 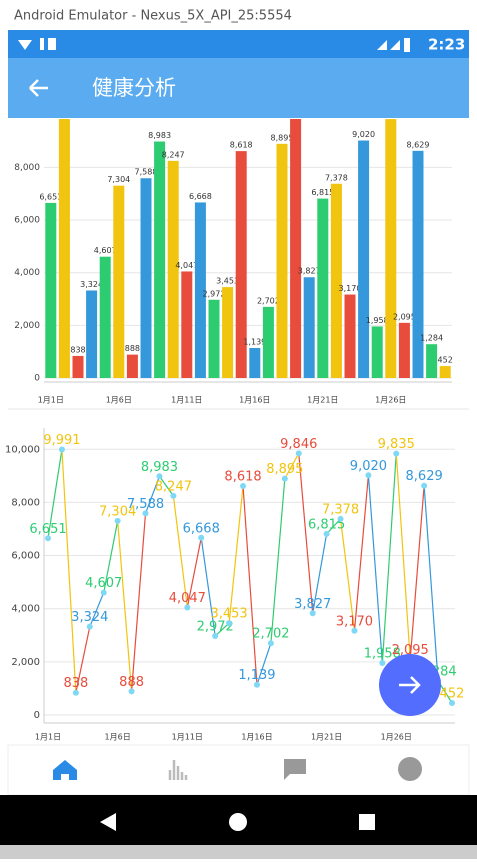 I want to click on x-tick-label: 1月1日, so click(x=48, y=737).